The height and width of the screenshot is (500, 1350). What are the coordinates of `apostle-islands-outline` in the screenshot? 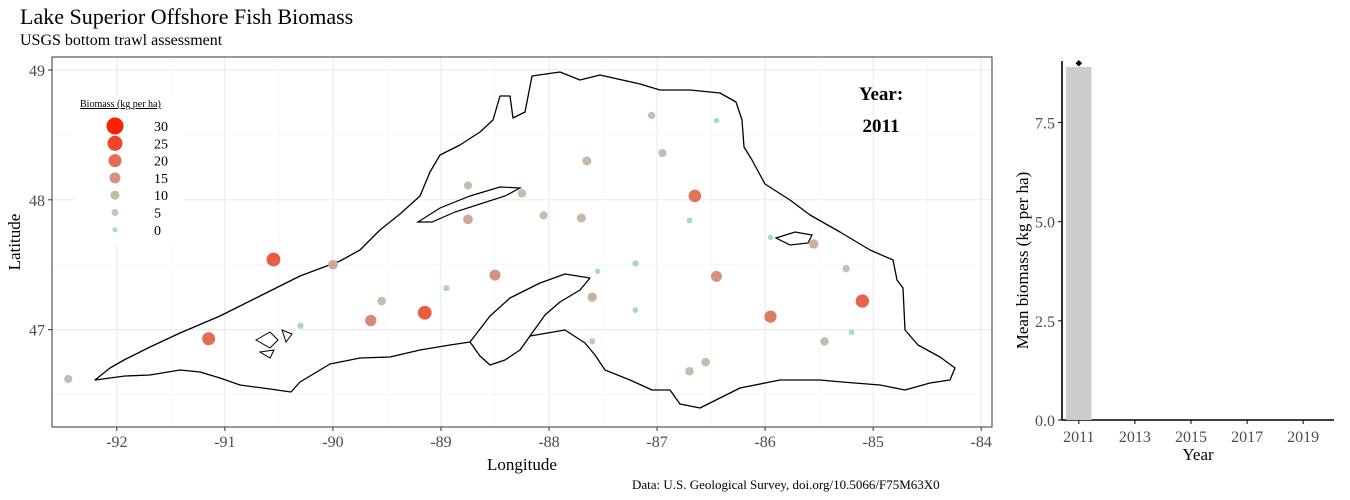 It's located at (273, 344).